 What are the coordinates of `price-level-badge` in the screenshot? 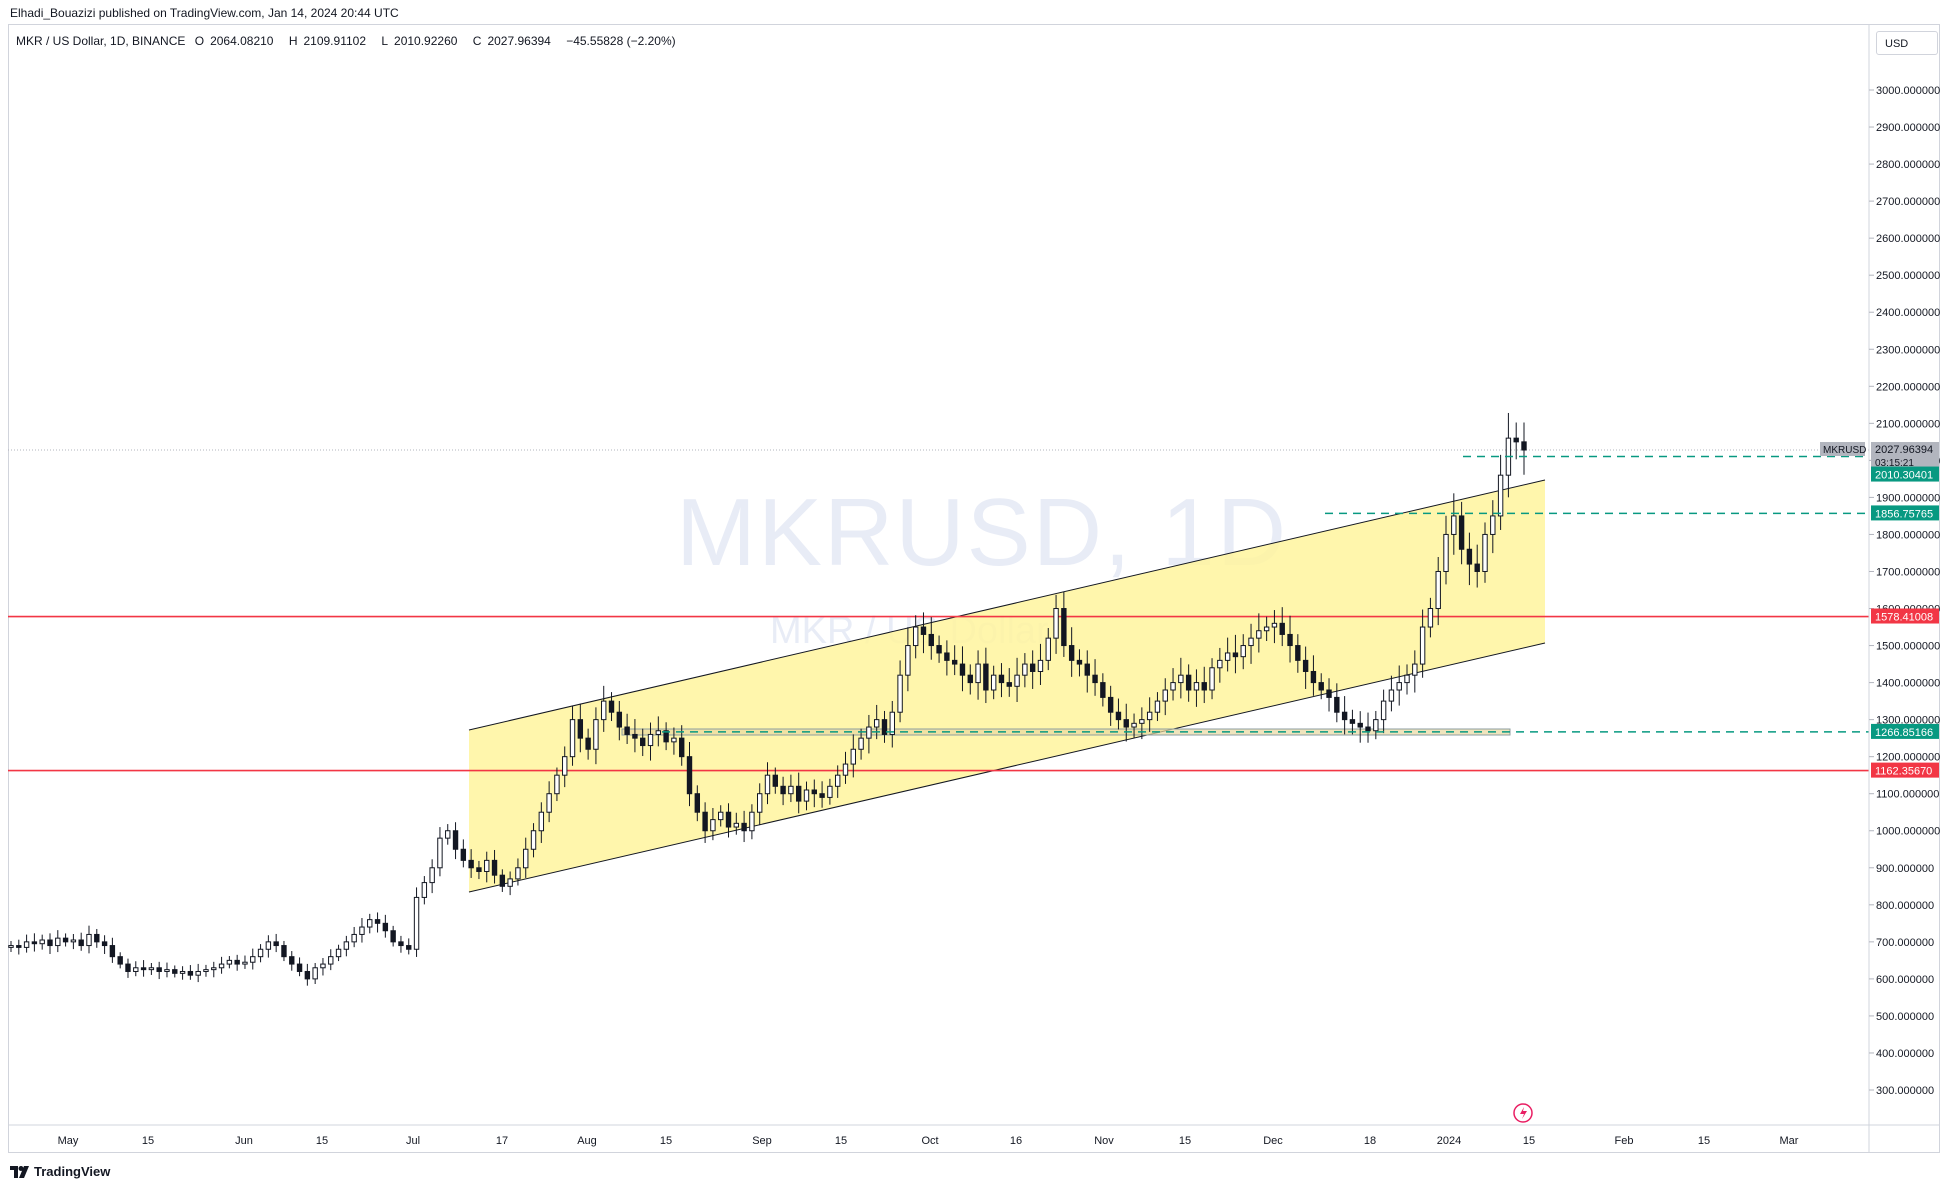 It's located at (1905, 513).